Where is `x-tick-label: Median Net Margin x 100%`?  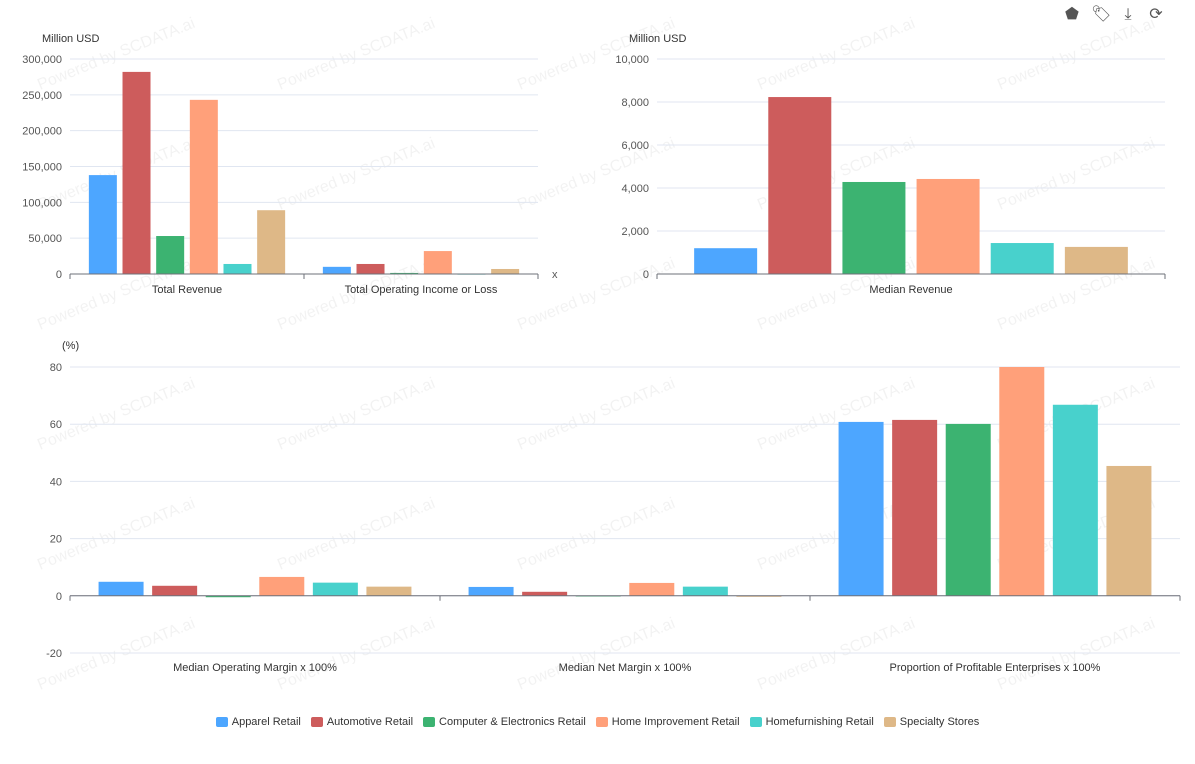
x-tick-label: Median Net Margin x 100% is located at coordinates (625, 668).